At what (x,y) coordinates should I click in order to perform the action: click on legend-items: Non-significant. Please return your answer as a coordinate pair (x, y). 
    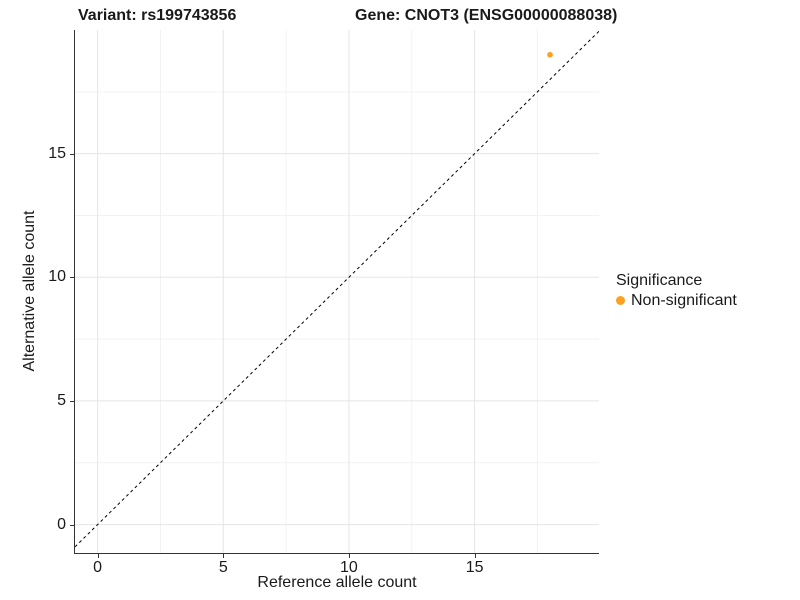
    Looking at the image, I should click on (676, 300).